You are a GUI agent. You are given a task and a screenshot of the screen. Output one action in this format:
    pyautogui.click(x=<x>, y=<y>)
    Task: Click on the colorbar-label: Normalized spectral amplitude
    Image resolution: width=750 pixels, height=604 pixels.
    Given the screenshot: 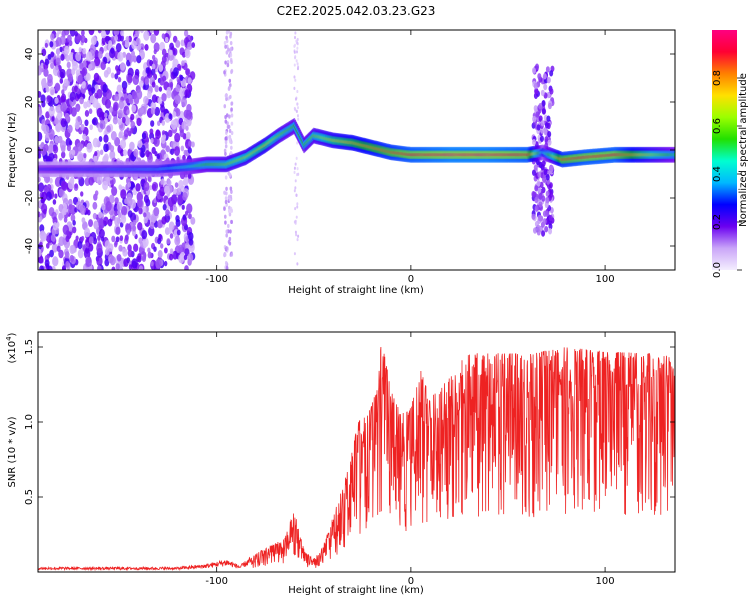 What is the action you would take?
    pyautogui.click(x=743, y=150)
    